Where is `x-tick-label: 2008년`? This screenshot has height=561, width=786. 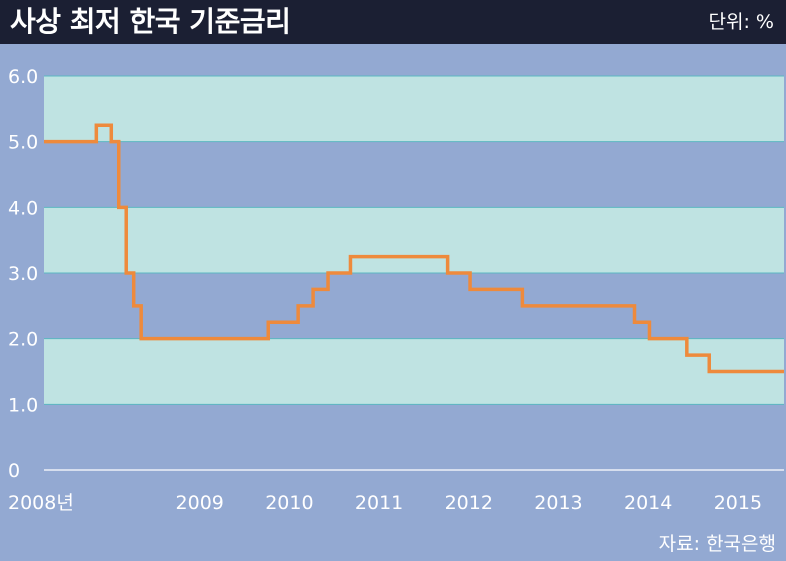 x-tick-label: 2008년 is located at coordinates (41, 503).